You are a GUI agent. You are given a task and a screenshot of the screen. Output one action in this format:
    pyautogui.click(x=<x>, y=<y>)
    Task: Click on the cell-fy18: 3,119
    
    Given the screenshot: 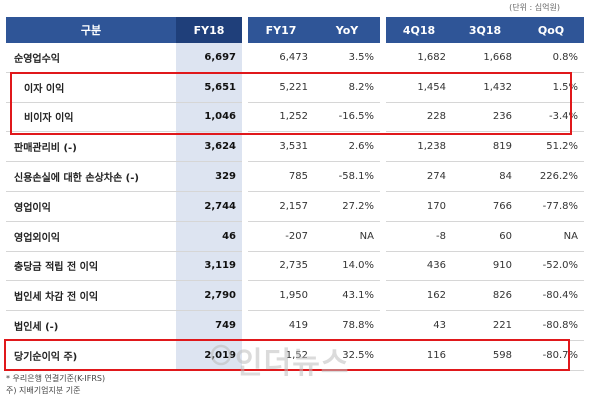 What is the action you would take?
    pyautogui.click(x=209, y=266)
    